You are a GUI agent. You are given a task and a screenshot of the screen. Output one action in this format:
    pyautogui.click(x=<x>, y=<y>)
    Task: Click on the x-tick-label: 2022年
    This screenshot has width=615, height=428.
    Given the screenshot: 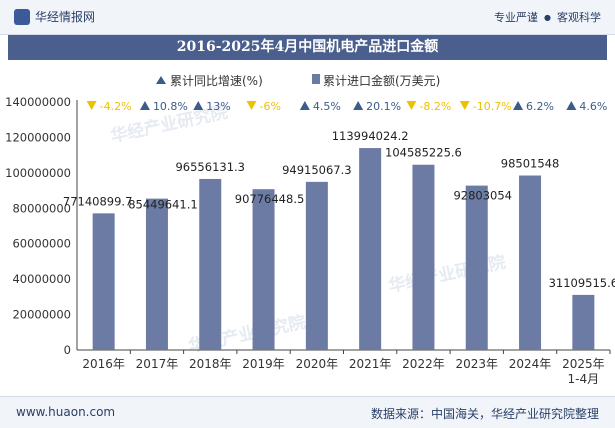 What is the action you would take?
    pyautogui.click(x=423, y=364)
    